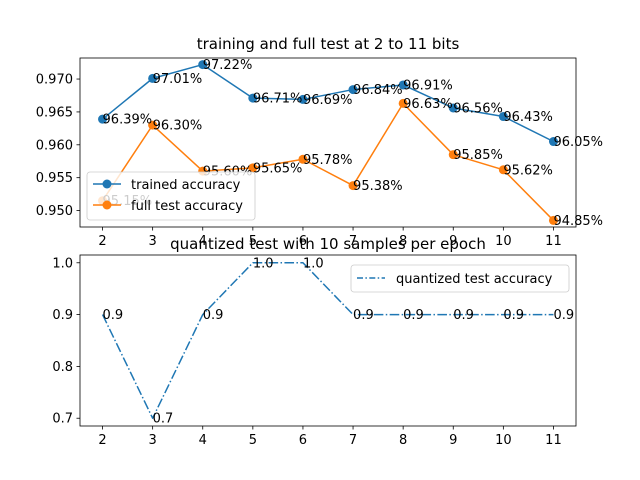 Image resolution: width=640 pixels, height=480 pixels. I want to click on data-label: 96.43%, so click(528, 117).